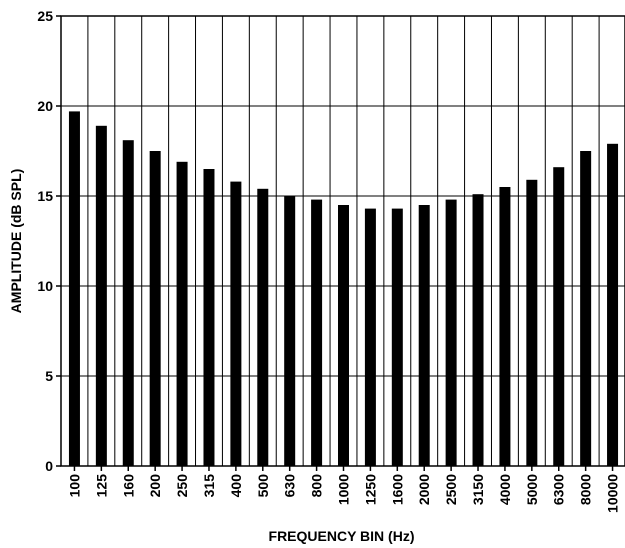  Describe the element at coordinates (45, 286) in the screenshot. I see `y-tick-label: 10` at that location.